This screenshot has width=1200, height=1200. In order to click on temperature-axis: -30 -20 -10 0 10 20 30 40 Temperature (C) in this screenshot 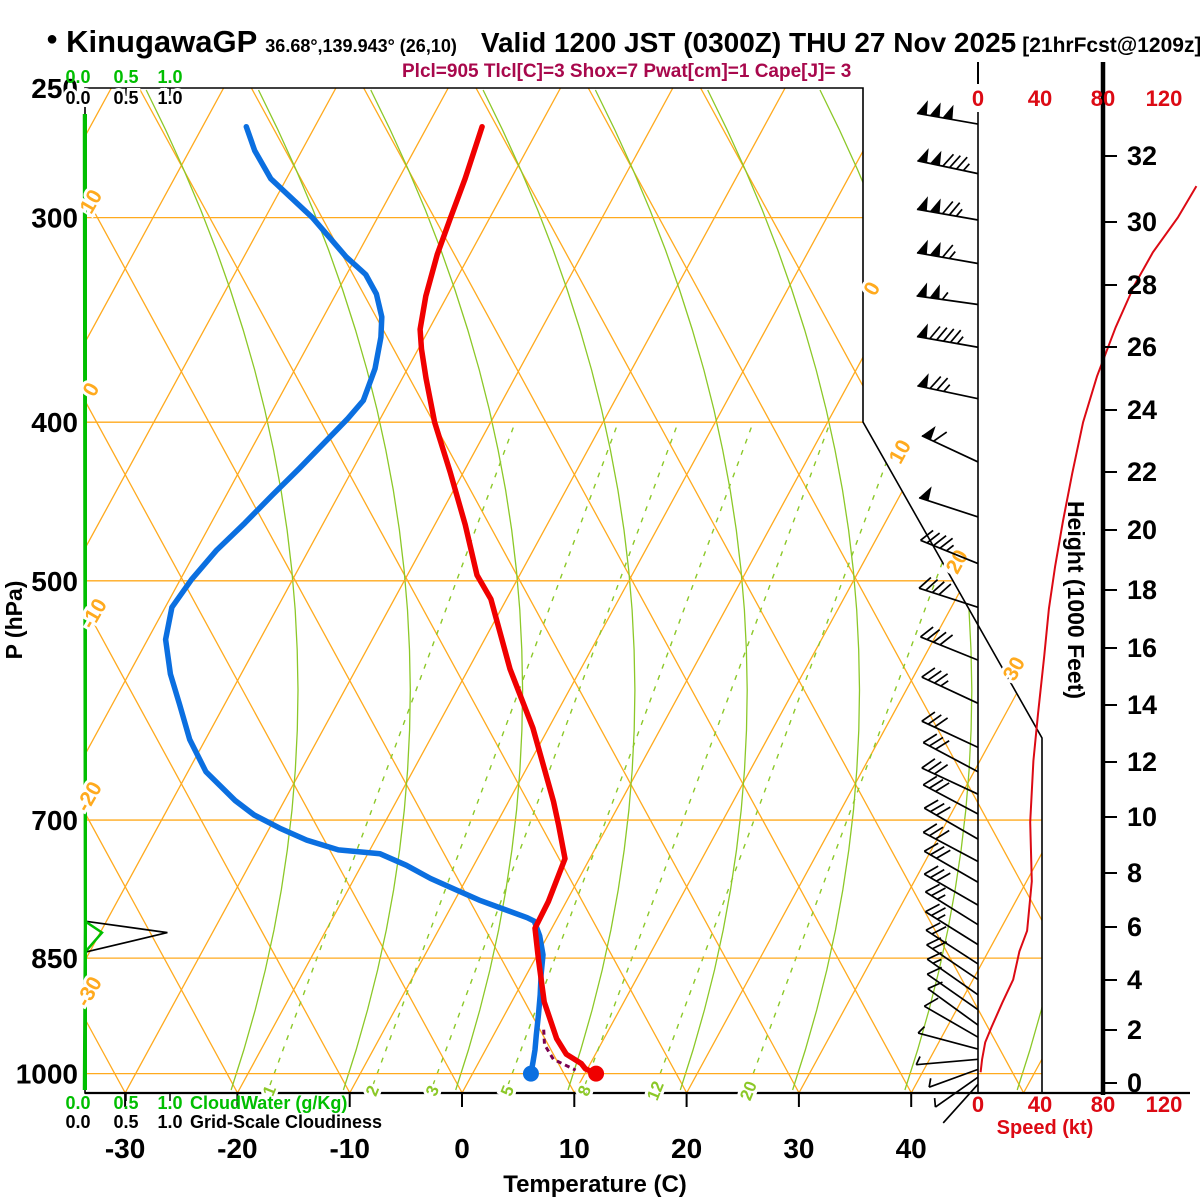, I will do `click(516, 1165)`.